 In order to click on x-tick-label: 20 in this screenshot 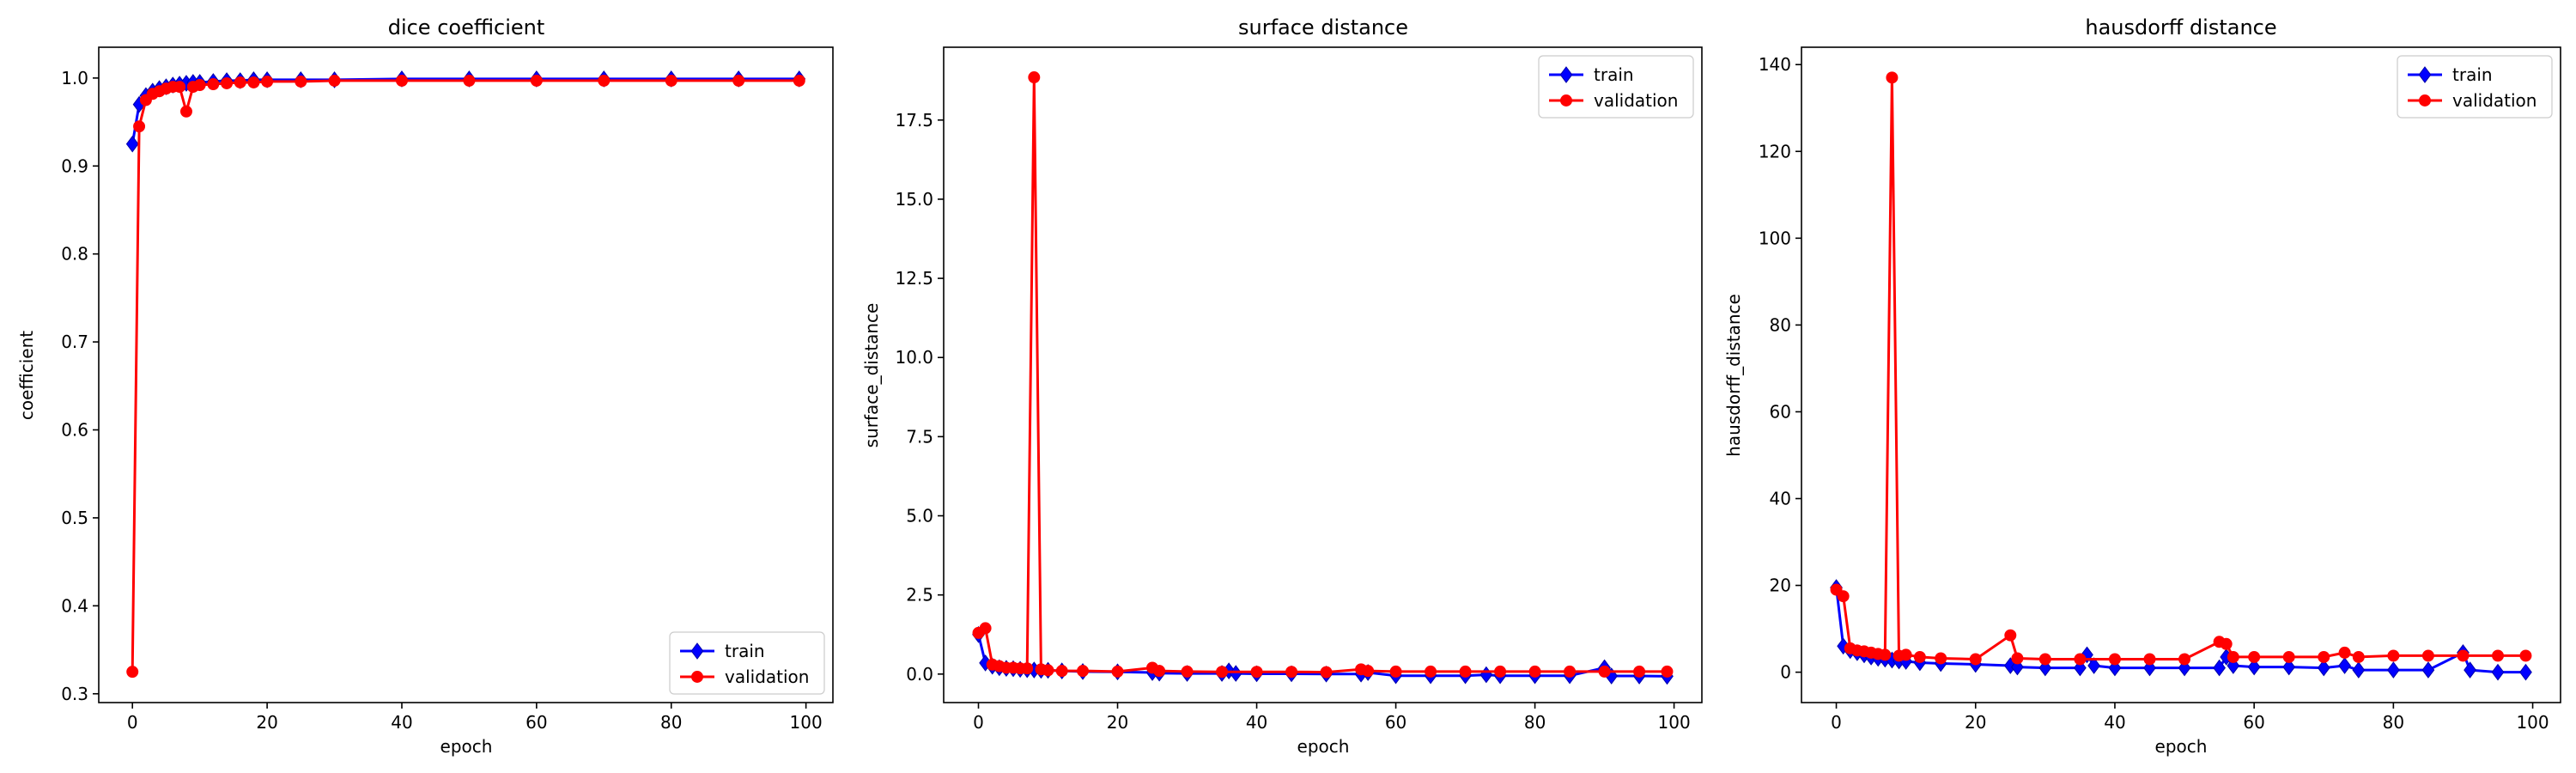, I will do `click(1975, 722)`.